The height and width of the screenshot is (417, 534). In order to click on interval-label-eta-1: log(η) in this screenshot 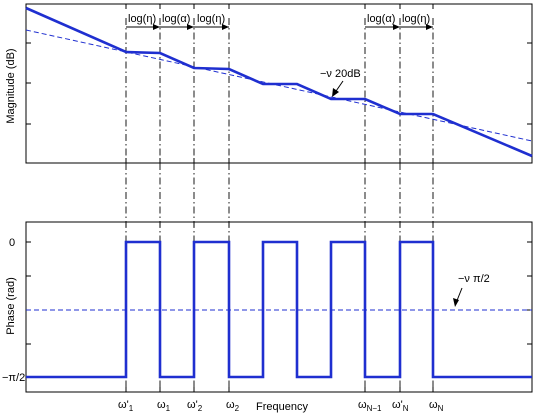, I will do `click(142, 19)`.